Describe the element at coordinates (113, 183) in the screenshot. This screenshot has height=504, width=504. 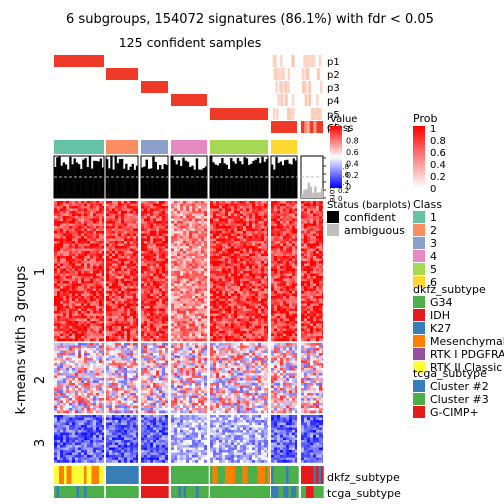
I see `silhouette-bar` at that location.